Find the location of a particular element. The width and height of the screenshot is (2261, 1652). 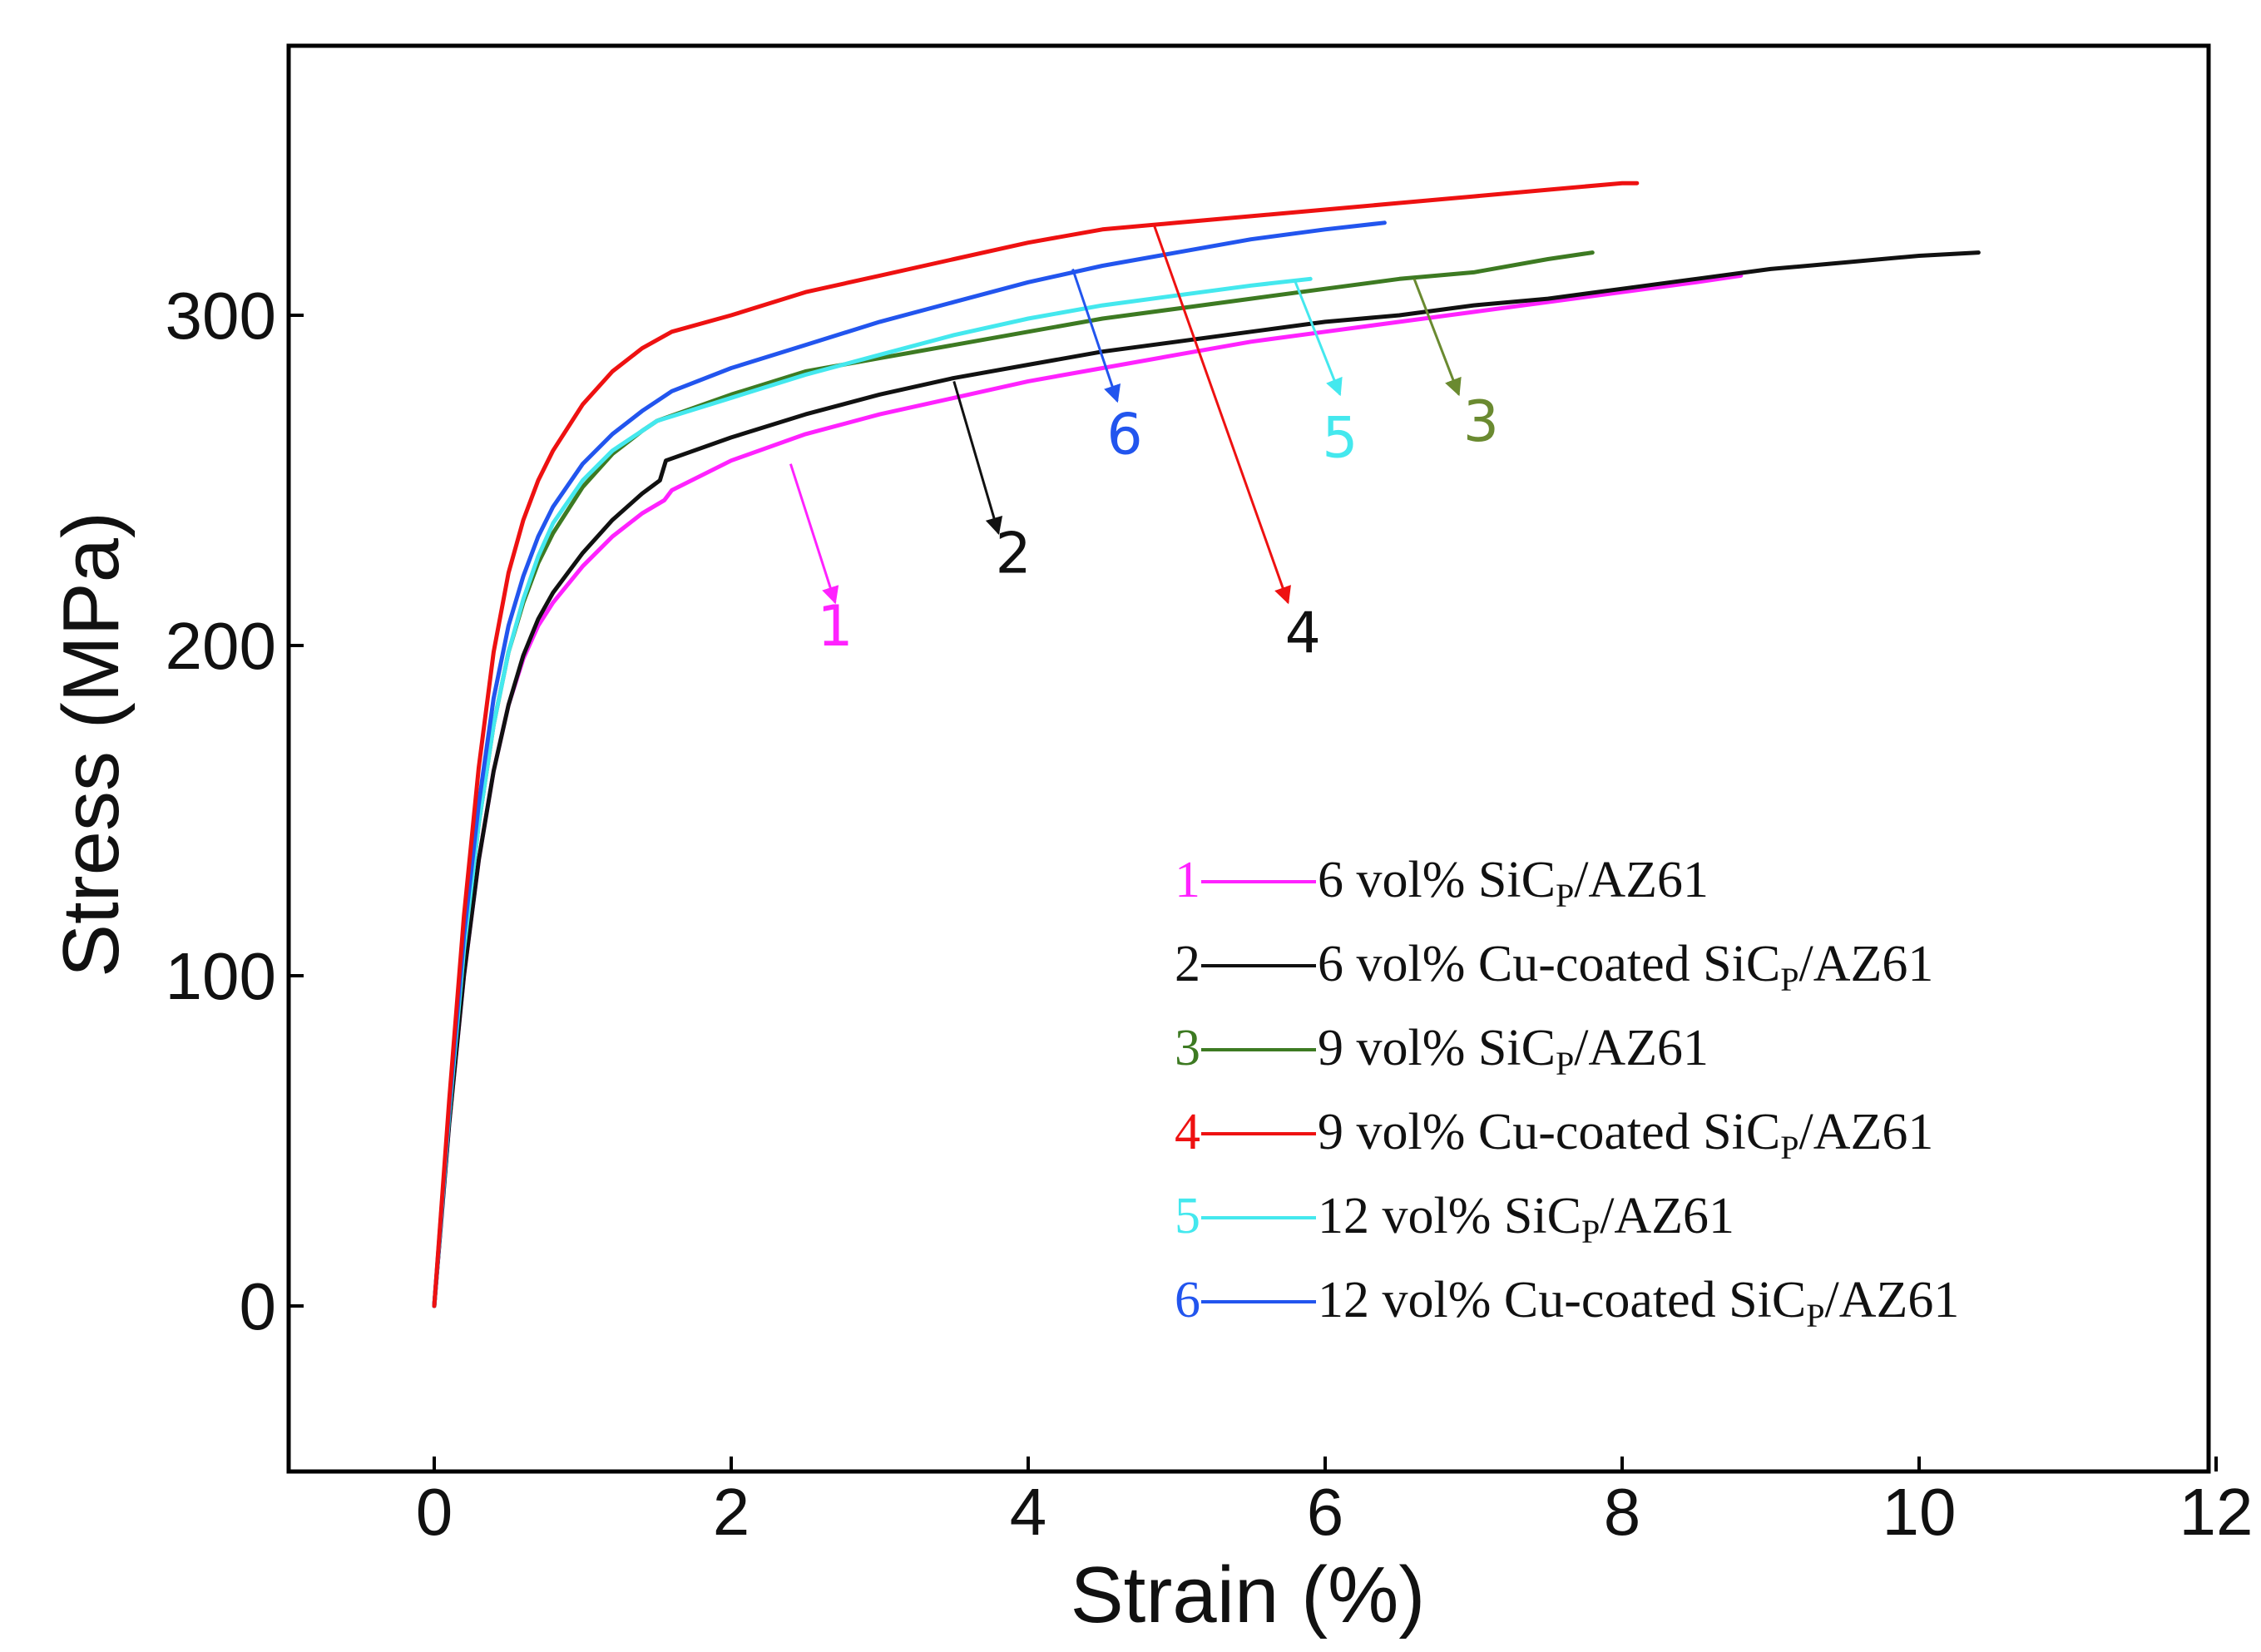

legend-number-4: 4 is located at coordinates (1187, 1132).